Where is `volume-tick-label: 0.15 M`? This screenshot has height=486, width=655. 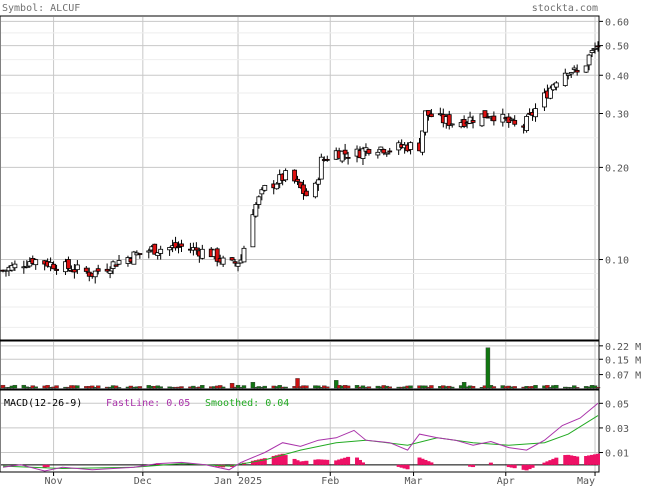
volume-tick-label: 0.15 M is located at coordinates (623, 360).